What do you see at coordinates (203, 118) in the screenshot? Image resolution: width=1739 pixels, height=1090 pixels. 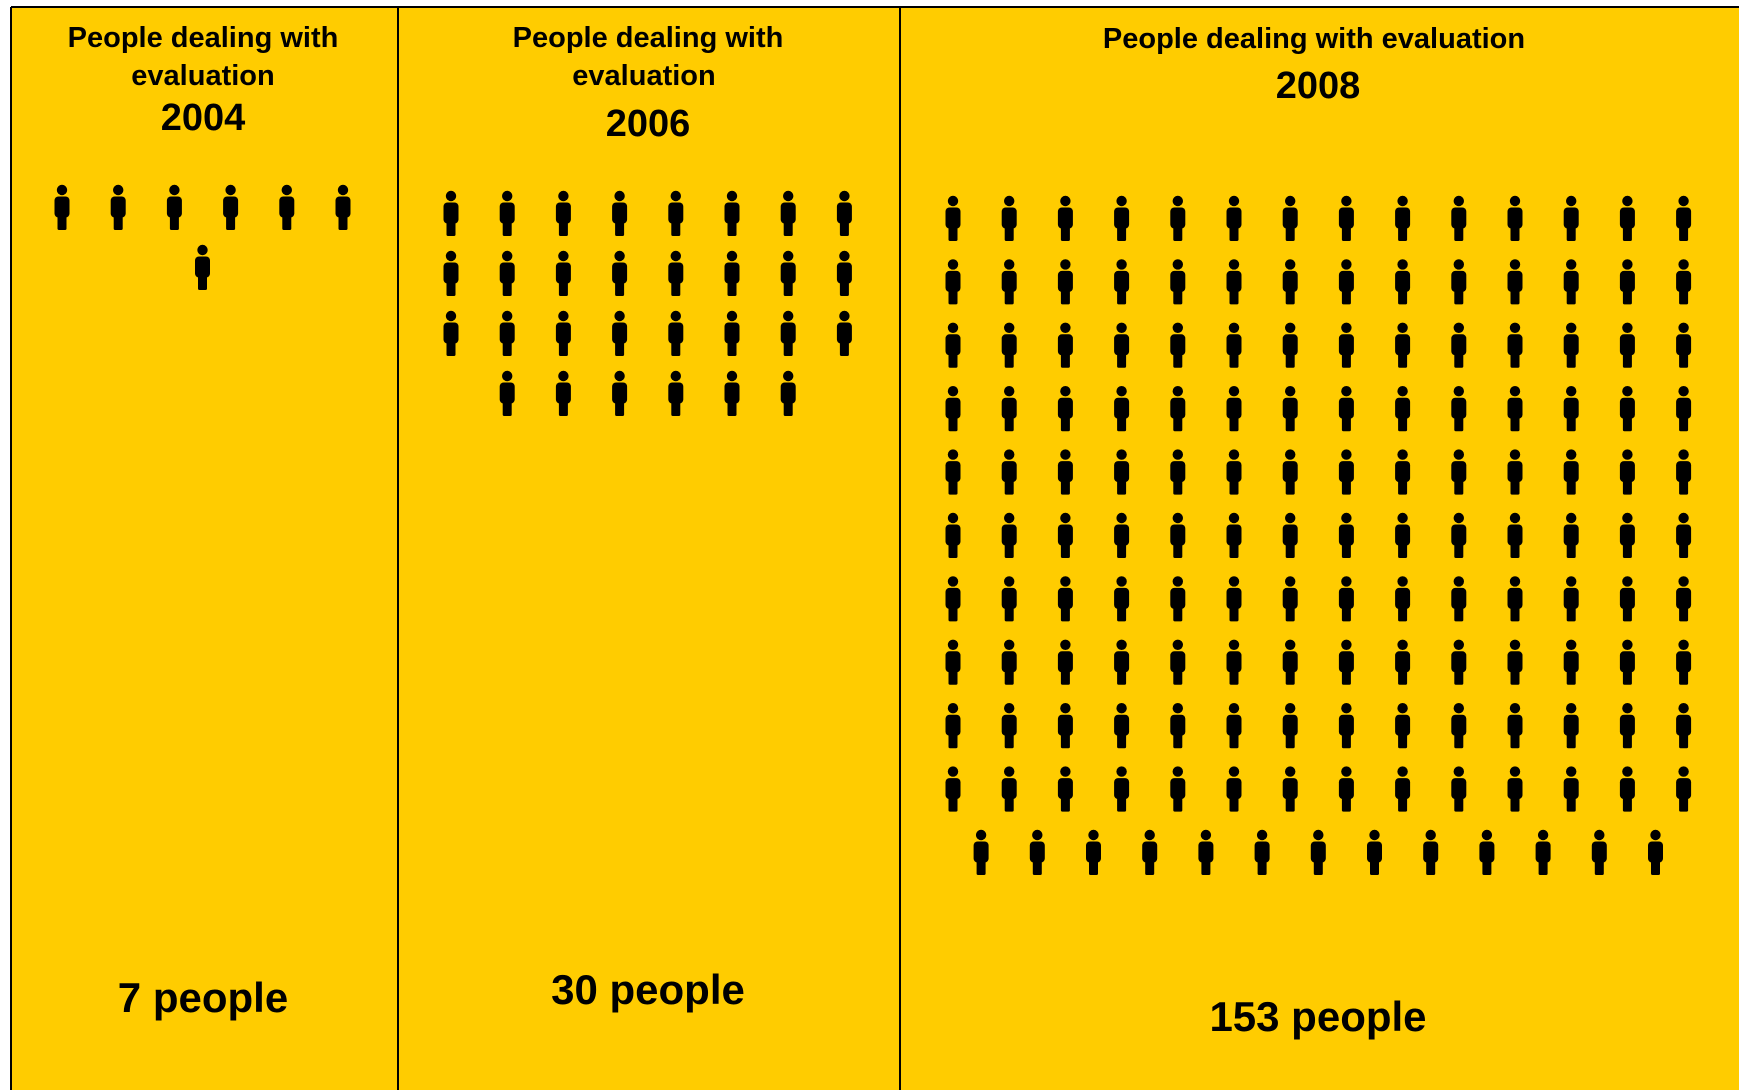 I see `panel-year: 2004` at bounding box center [203, 118].